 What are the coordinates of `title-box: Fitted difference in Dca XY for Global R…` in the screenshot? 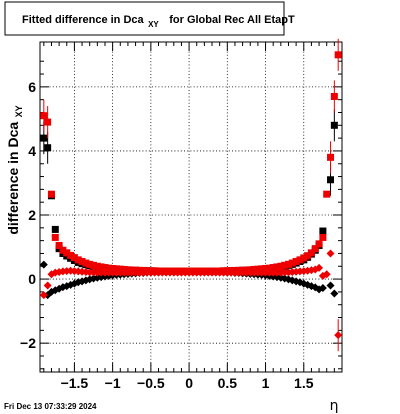 It's located at (149, 18).